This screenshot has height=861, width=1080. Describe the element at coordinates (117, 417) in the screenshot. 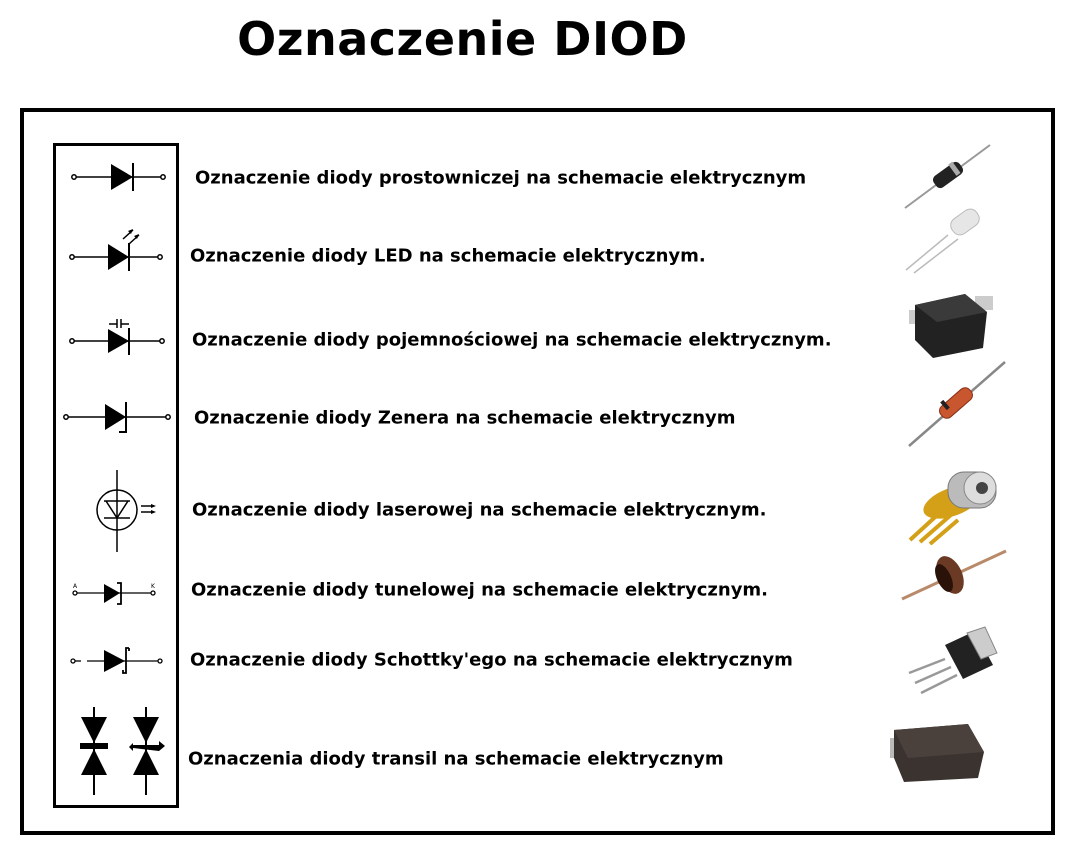

I see `zener-diode-icon` at that location.